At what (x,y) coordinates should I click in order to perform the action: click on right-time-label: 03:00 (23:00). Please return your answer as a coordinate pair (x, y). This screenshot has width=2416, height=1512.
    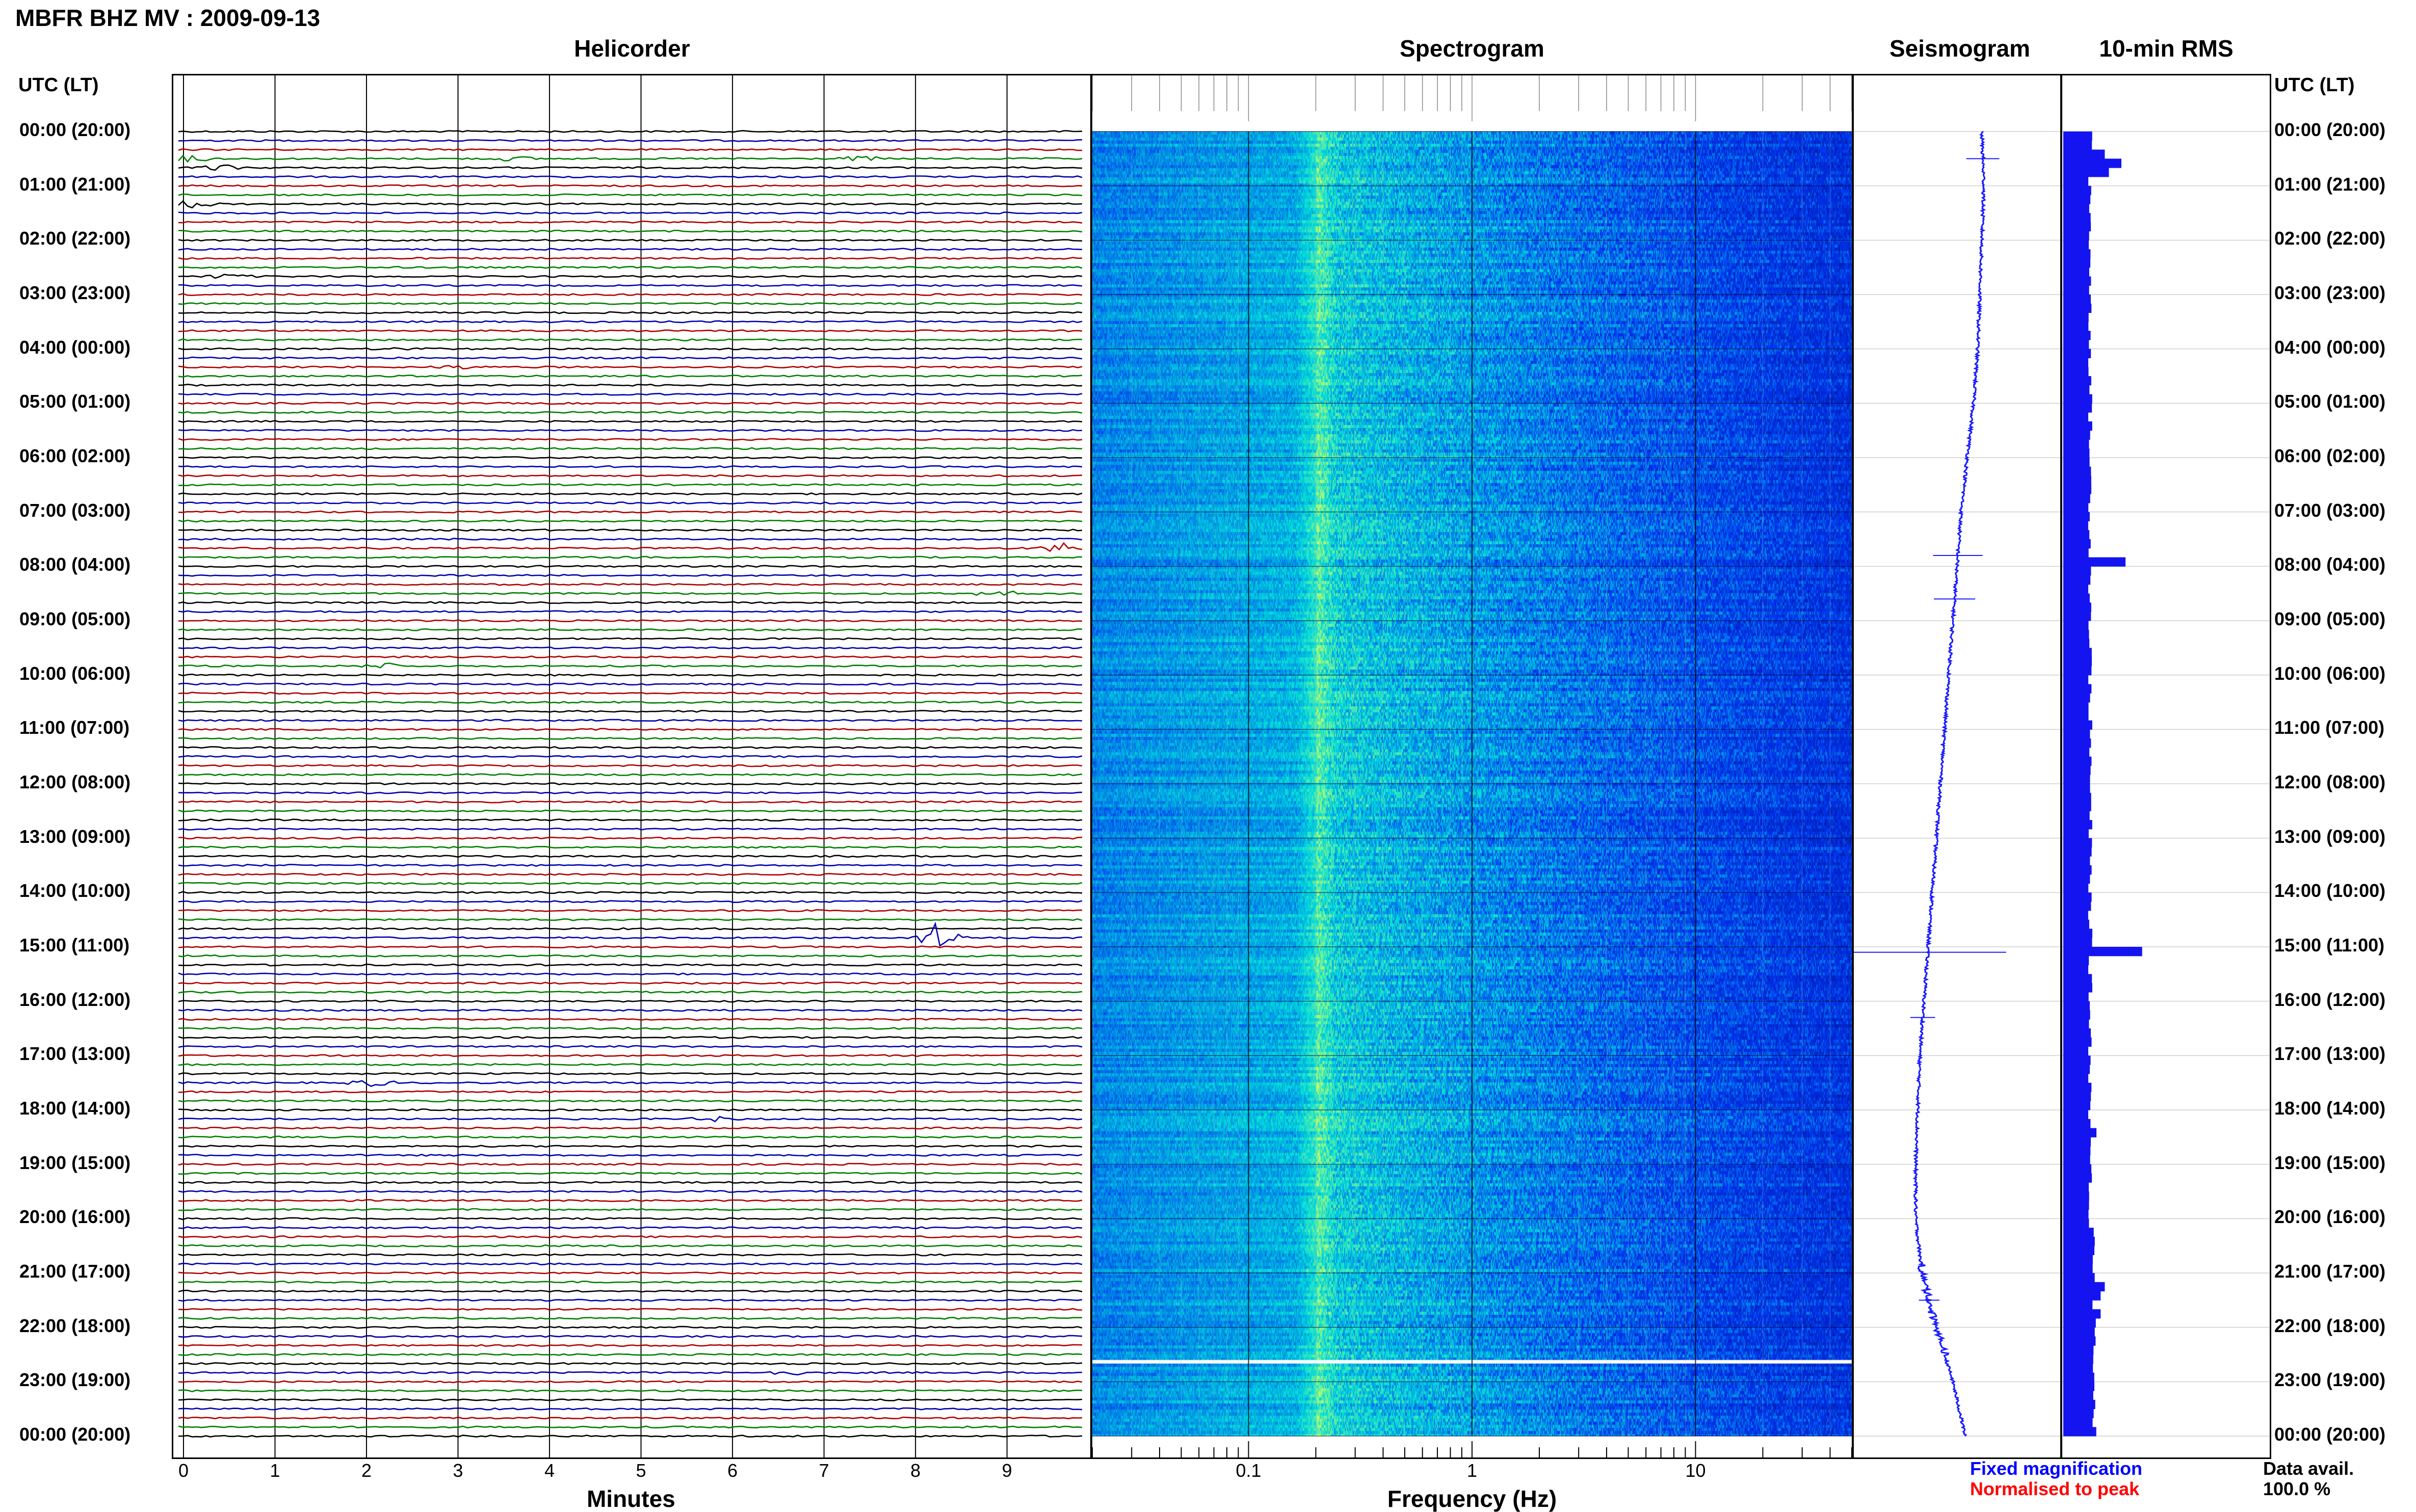
    Looking at the image, I should click on (2330, 292).